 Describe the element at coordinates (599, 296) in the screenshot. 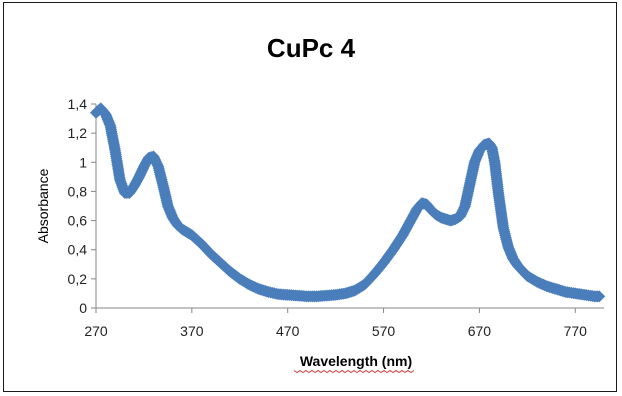

I see `data-point` at that location.